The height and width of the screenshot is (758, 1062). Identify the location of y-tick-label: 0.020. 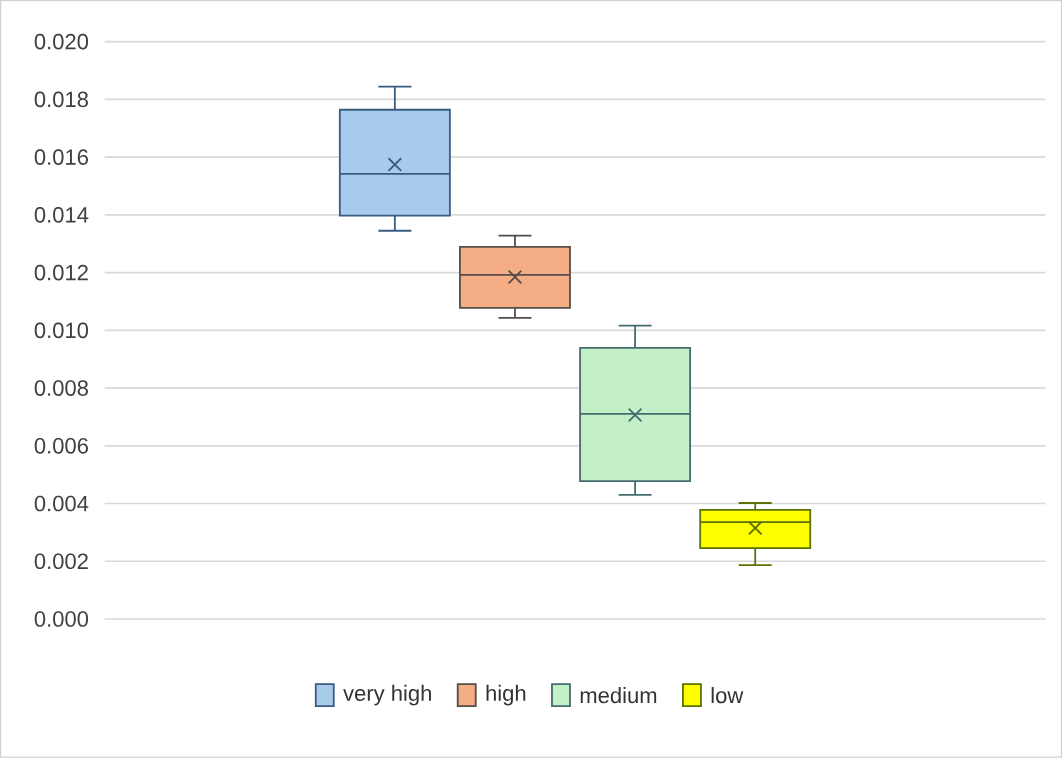
(61, 41).